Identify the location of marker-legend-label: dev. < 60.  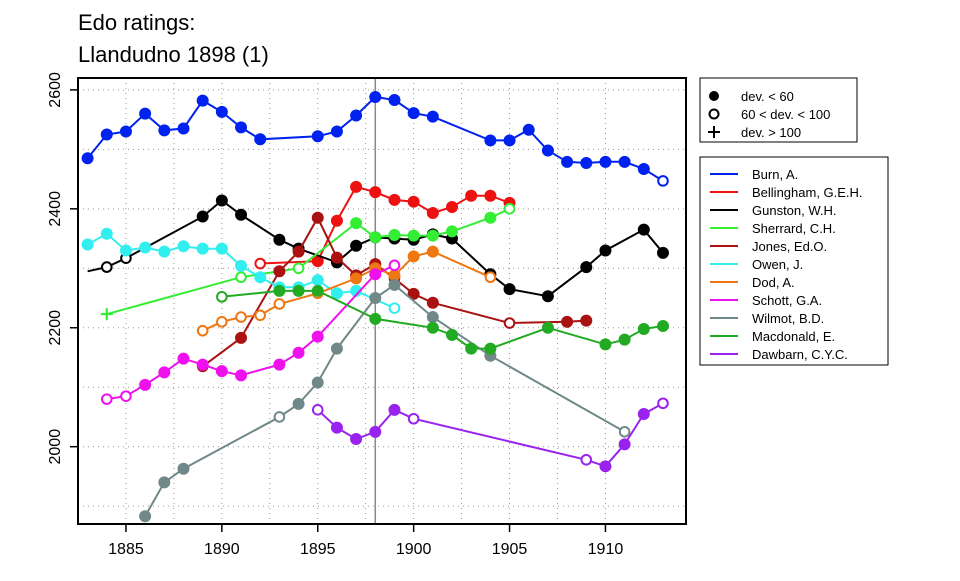
(767, 96).